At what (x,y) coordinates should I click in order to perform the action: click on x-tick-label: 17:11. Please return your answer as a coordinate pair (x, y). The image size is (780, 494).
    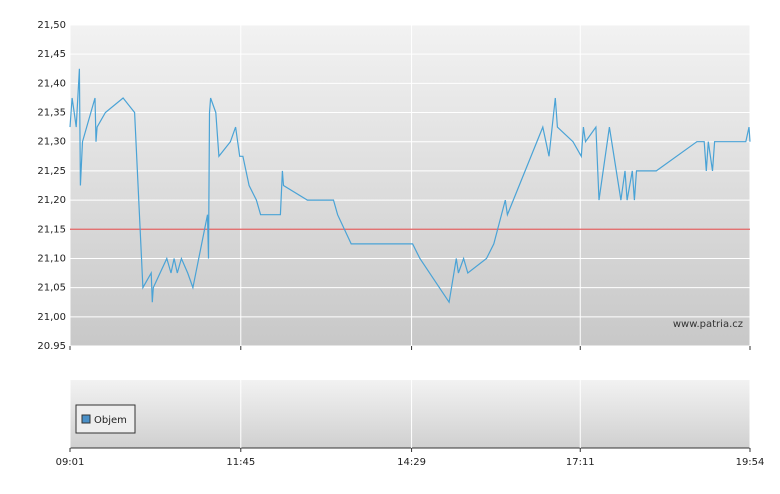
    Looking at the image, I should click on (580, 462).